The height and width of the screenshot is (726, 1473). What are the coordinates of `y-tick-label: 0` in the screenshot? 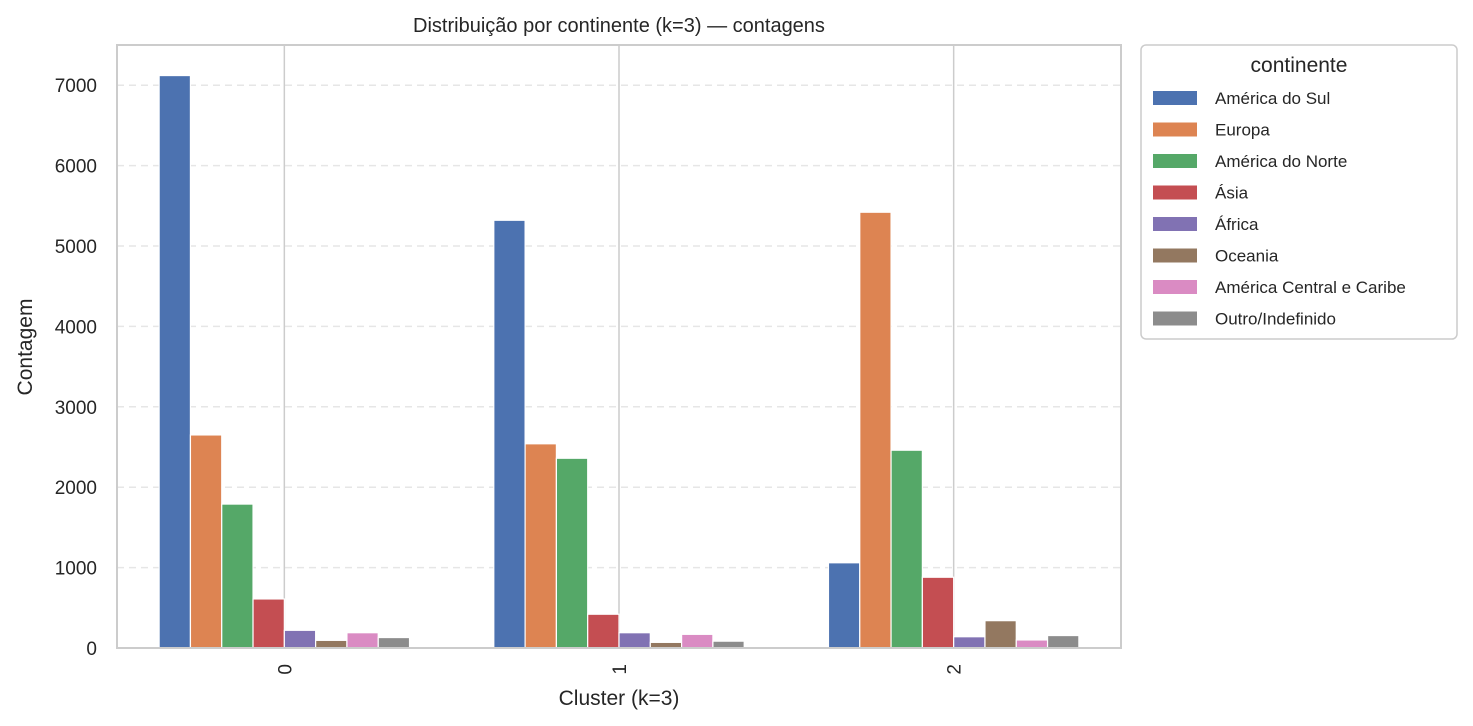 It's located at (91, 649).